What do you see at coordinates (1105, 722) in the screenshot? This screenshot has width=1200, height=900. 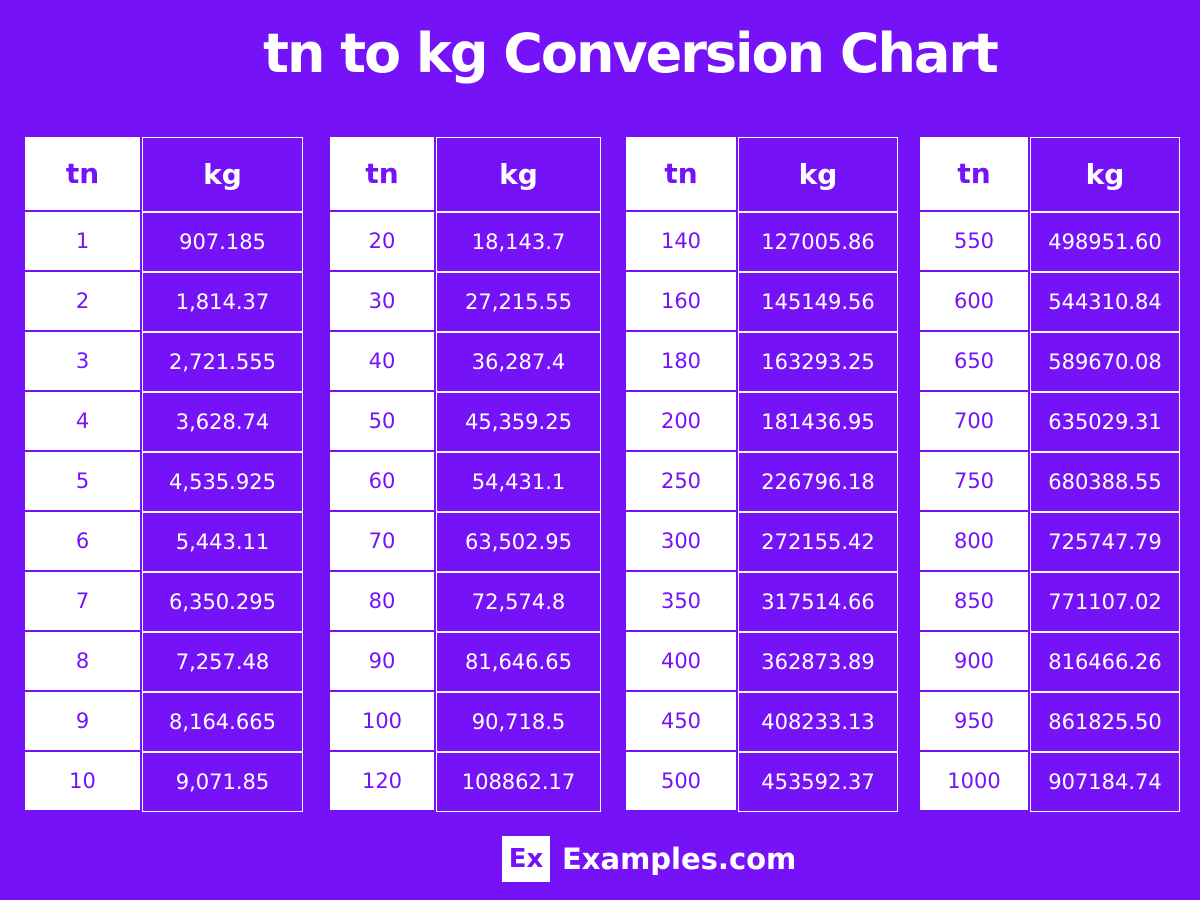 I see `table-cell: 861825.50` at bounding box center [1105, 722].